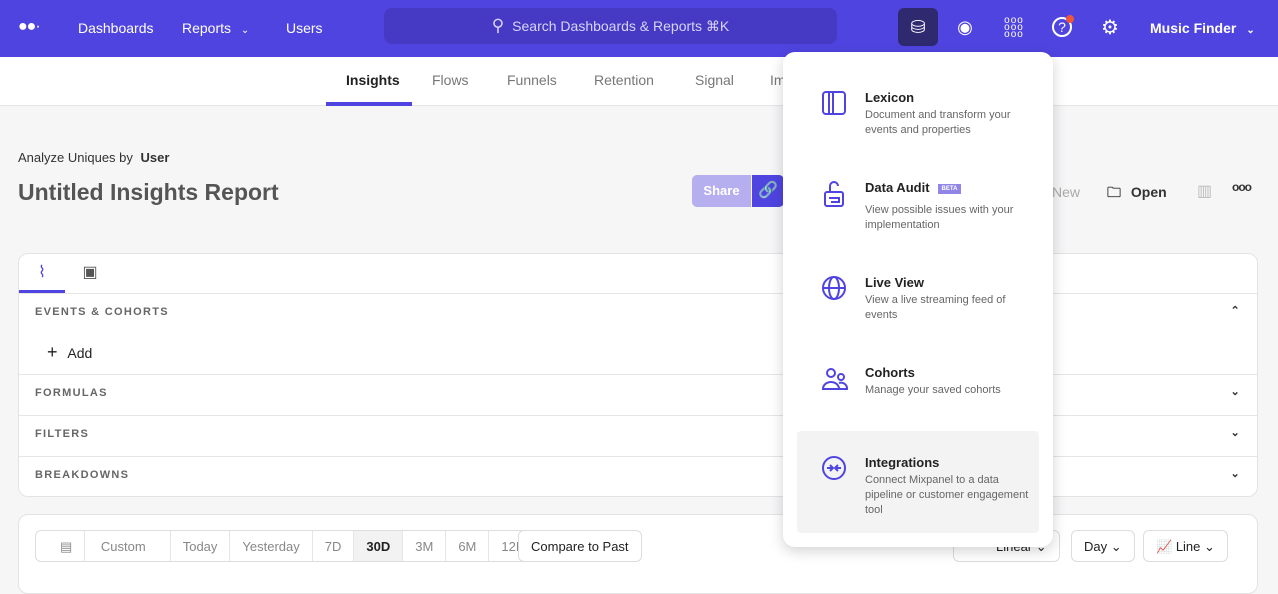  Describe the element at coordinates (1070, 19) in the screenshot. I see `notification-dot` at that location.